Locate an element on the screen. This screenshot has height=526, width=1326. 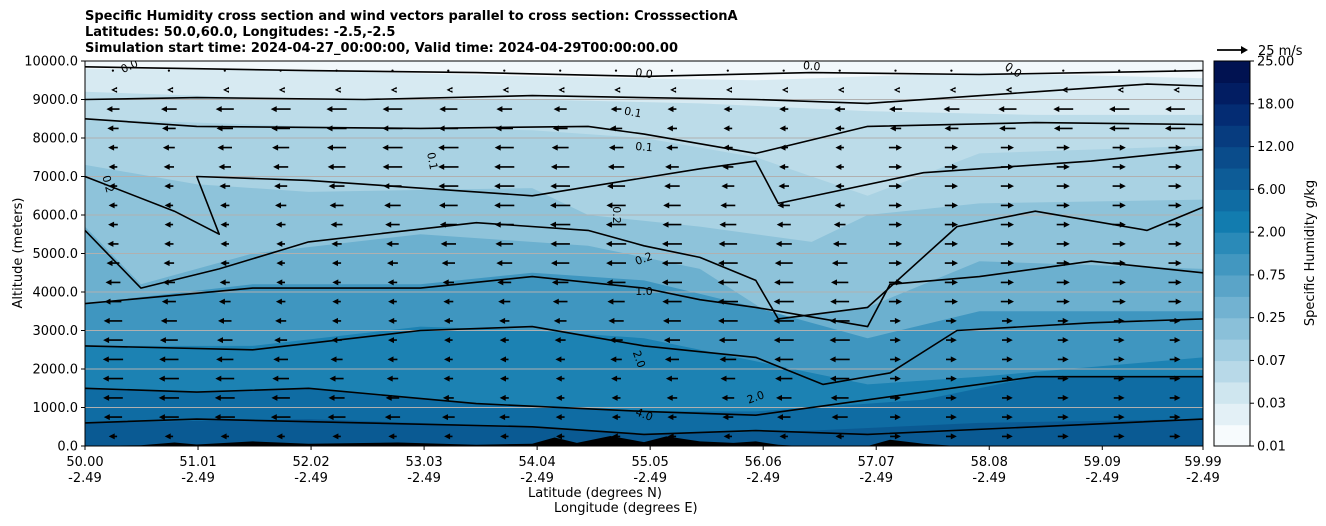
colorbar-tick-label-3: 0.25 is located at coordinates (1271, 318).